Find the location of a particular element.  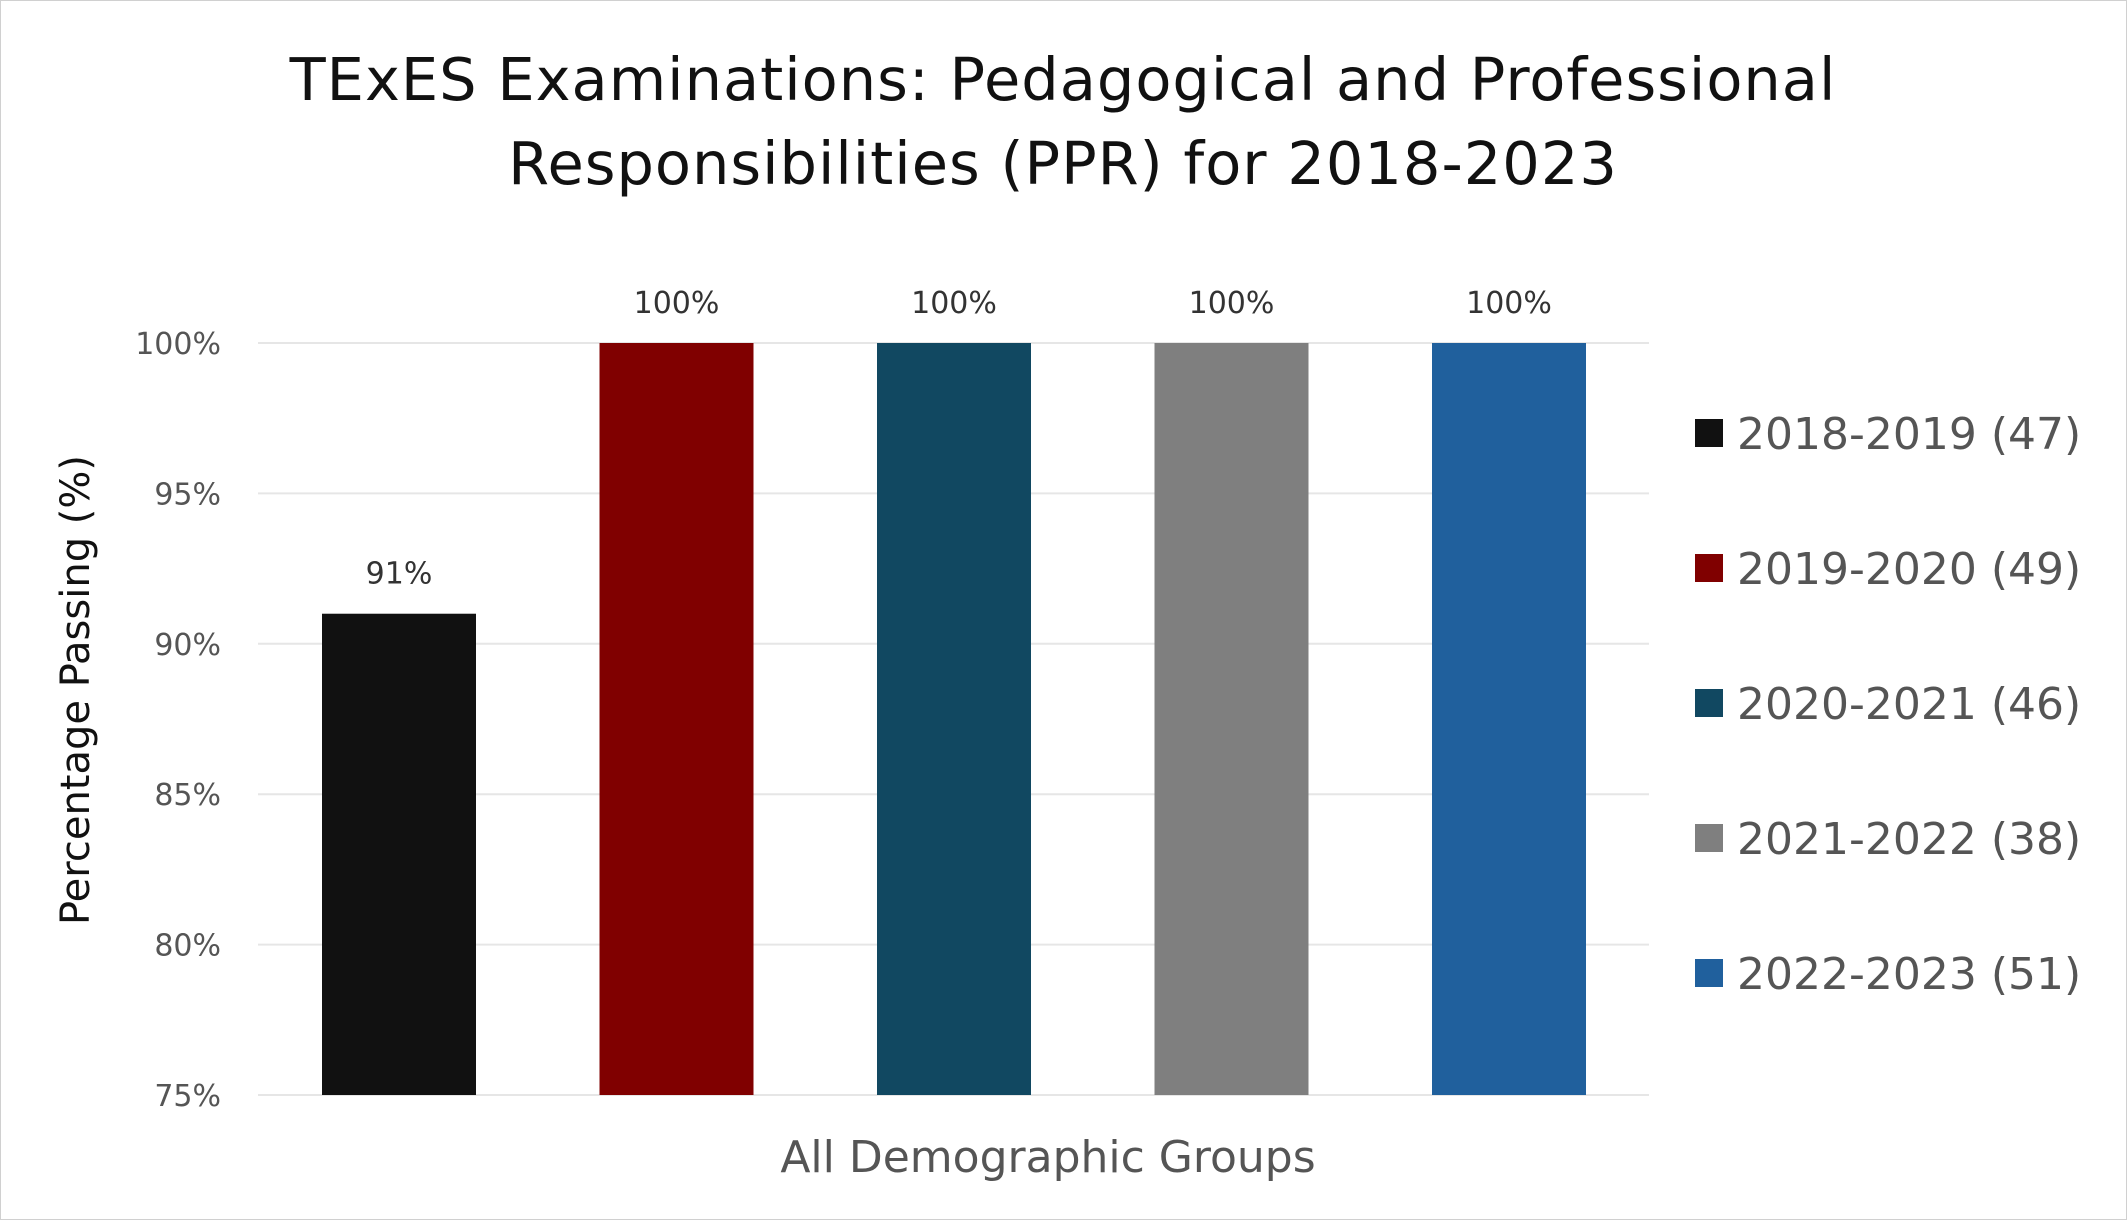

bar-2018-2019 is located at coordinates (399, 854).